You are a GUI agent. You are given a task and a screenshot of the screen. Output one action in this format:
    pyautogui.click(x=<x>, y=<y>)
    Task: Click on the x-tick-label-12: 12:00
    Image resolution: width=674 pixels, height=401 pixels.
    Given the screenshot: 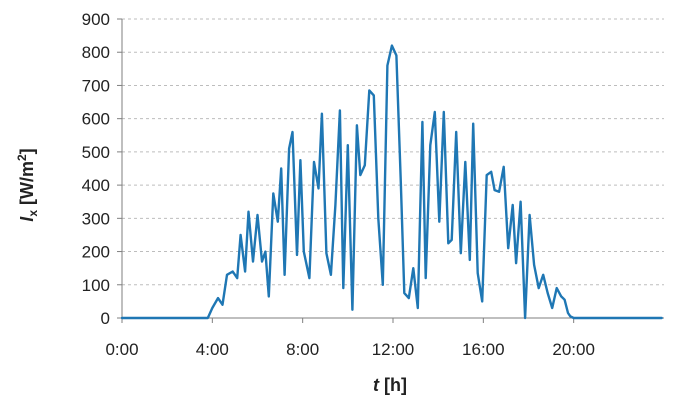 What is the action you would take?
    pyautogui.click(x=393, y=349)
    